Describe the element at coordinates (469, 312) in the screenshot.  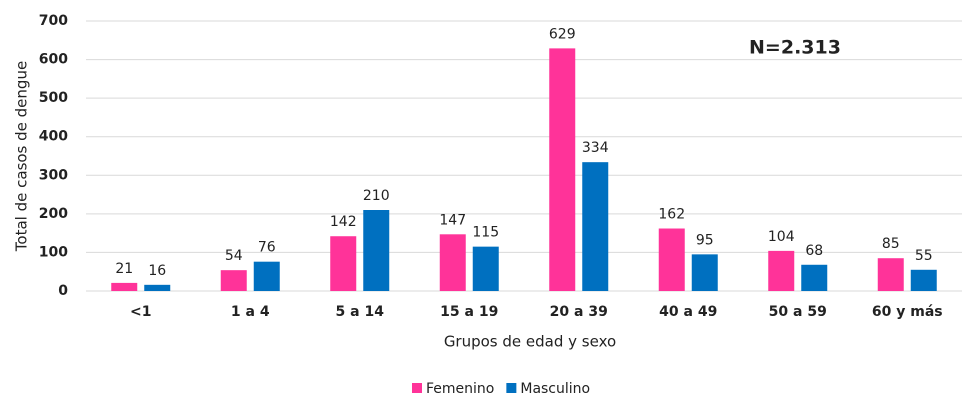
I see `x-tick-label: 15 a 19` at that location.